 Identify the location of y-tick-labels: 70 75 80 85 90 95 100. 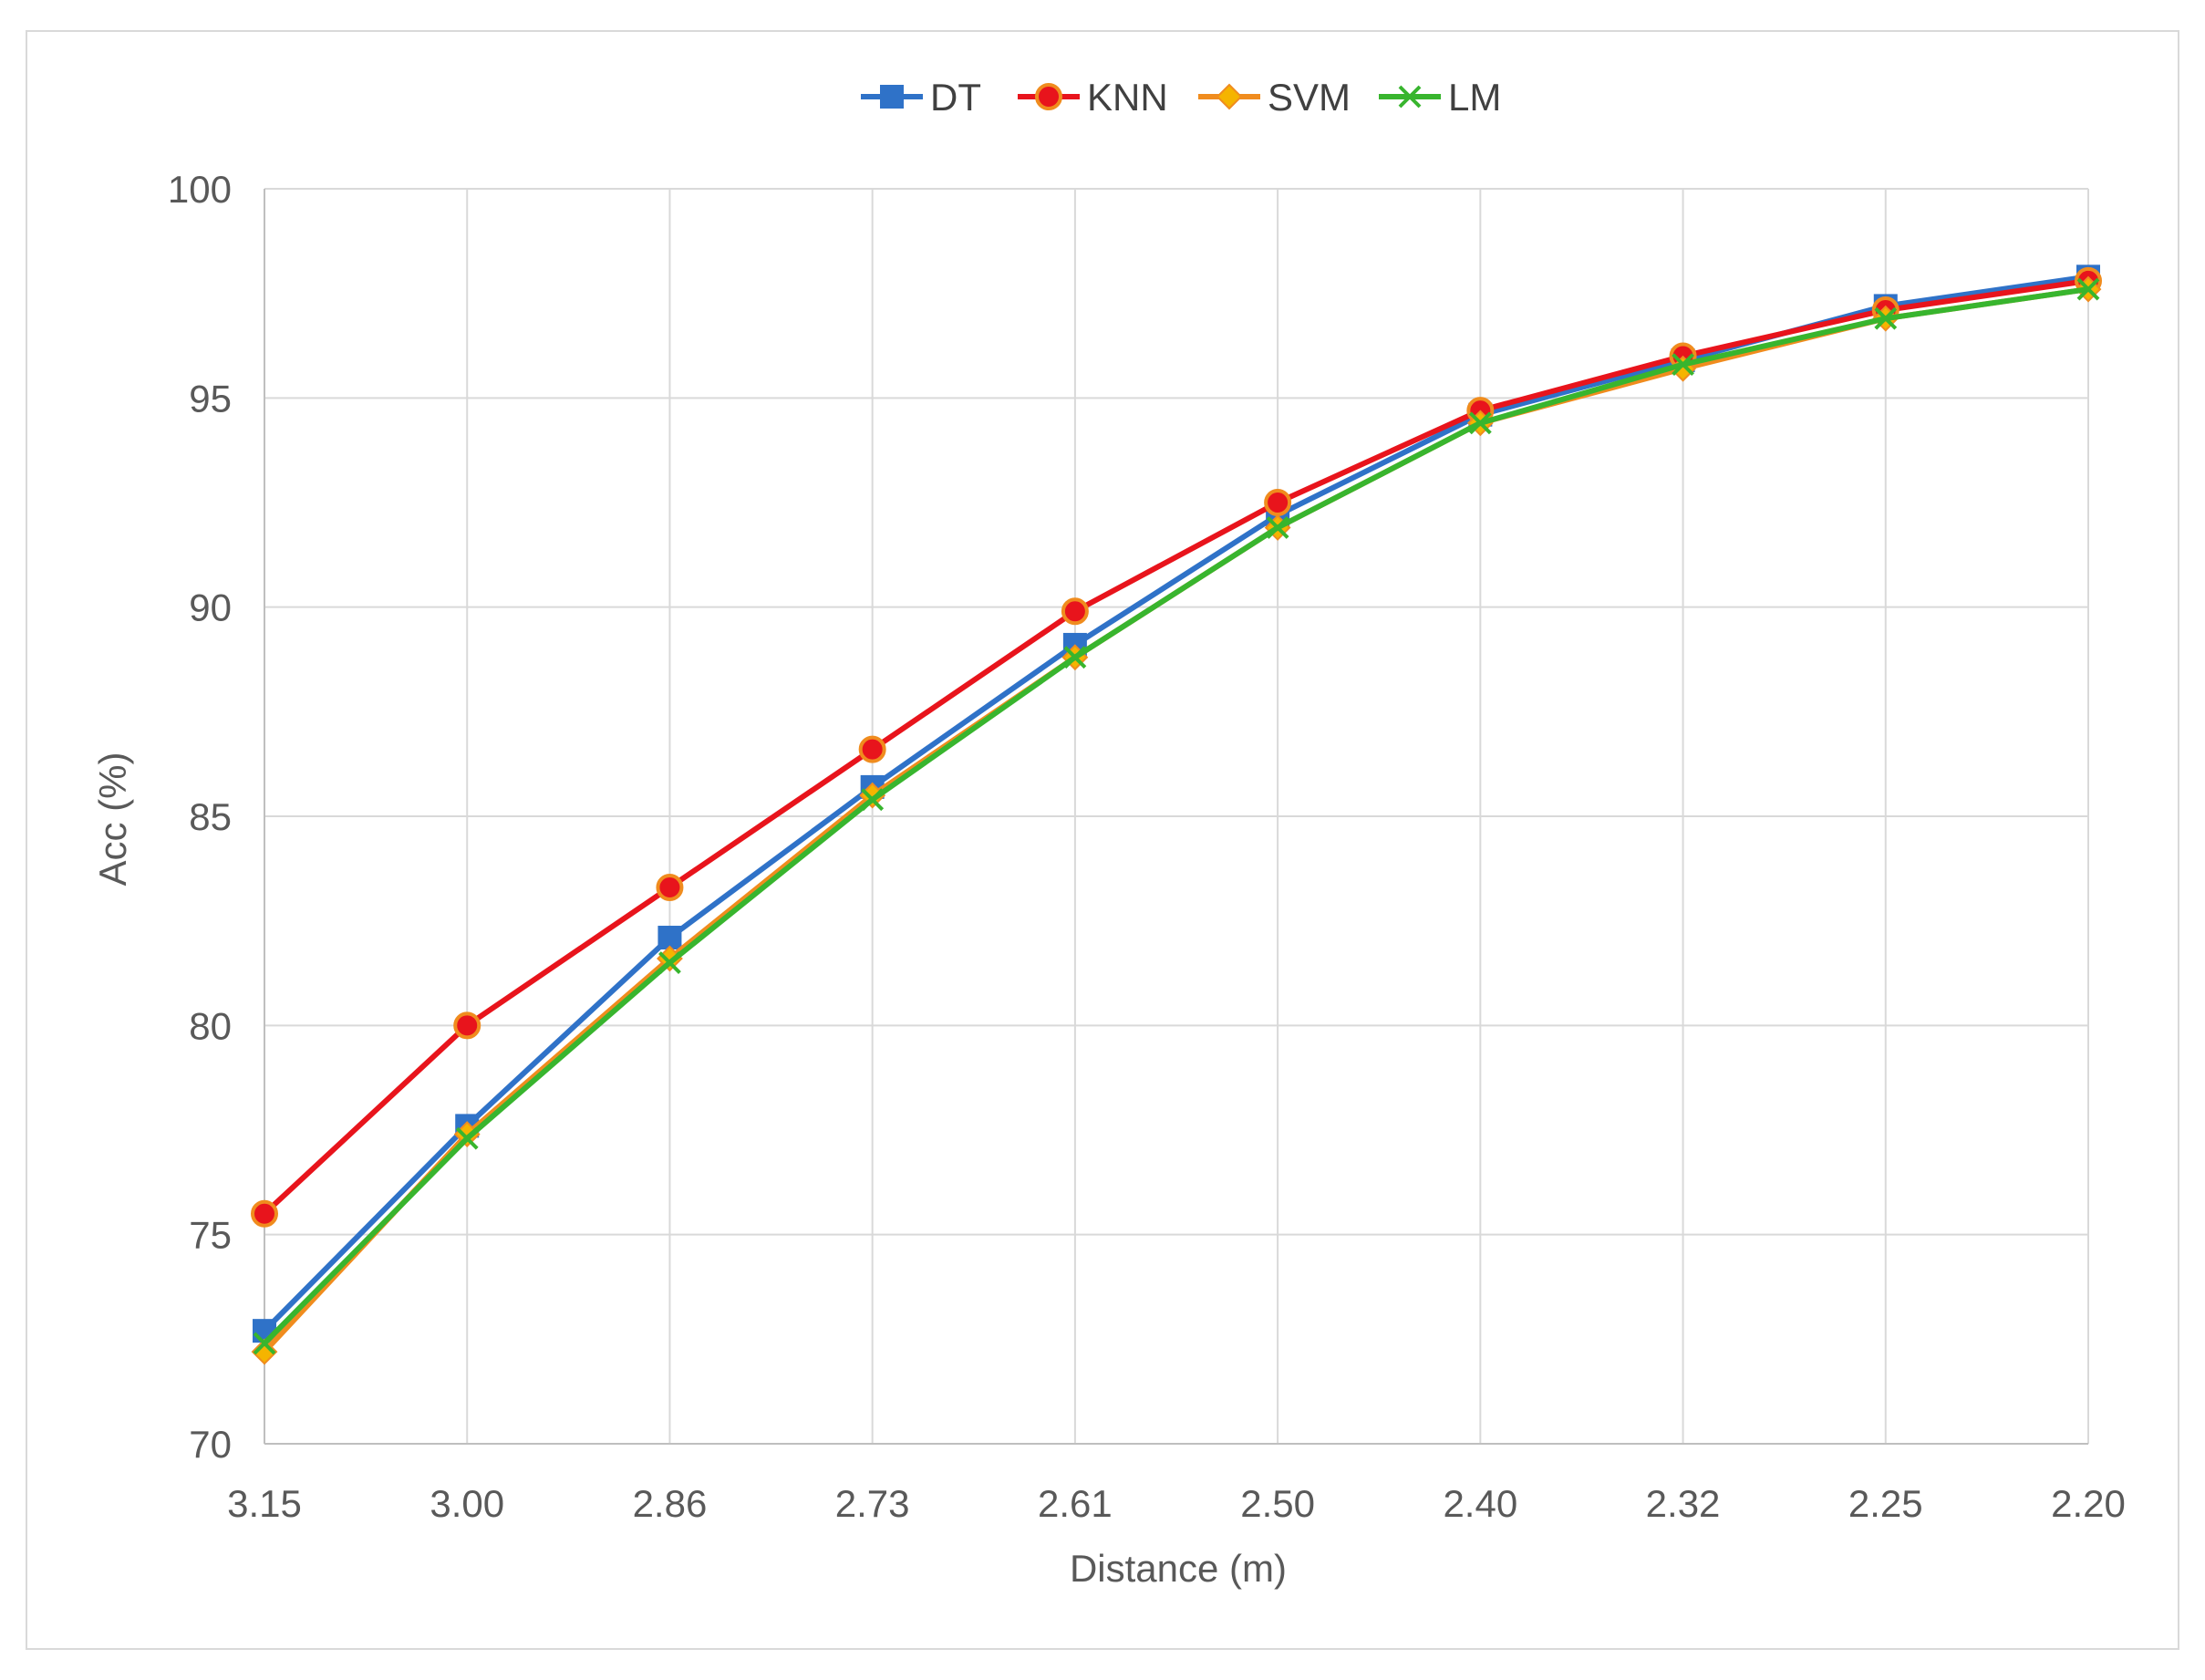
(200, 817).